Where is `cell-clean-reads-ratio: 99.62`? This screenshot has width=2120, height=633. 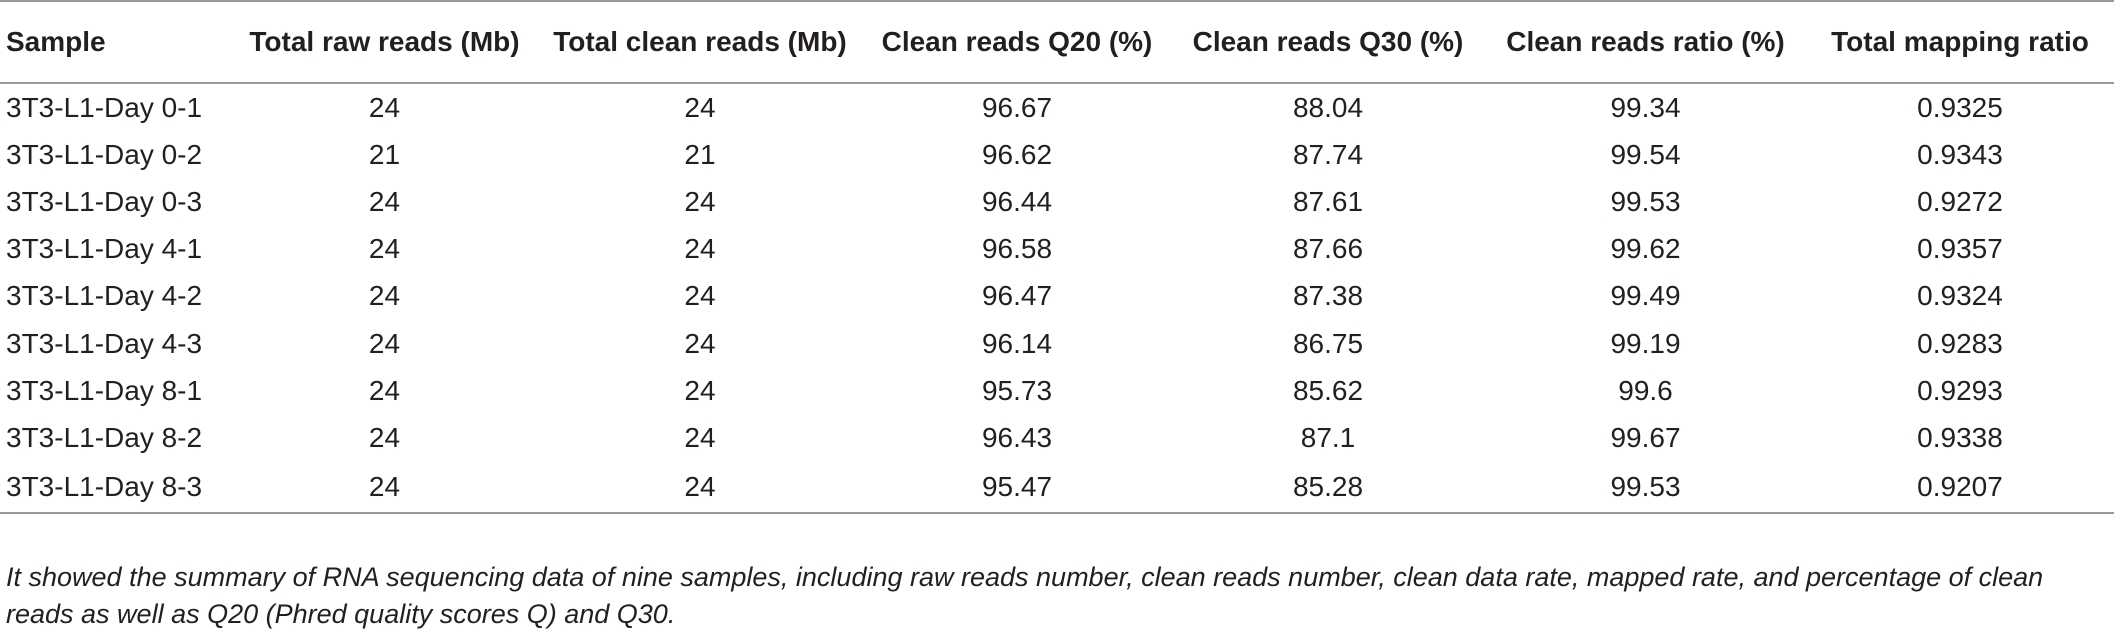 cell-clean-reads-ratio: 99.62 is located at coordinates (1645, 249).